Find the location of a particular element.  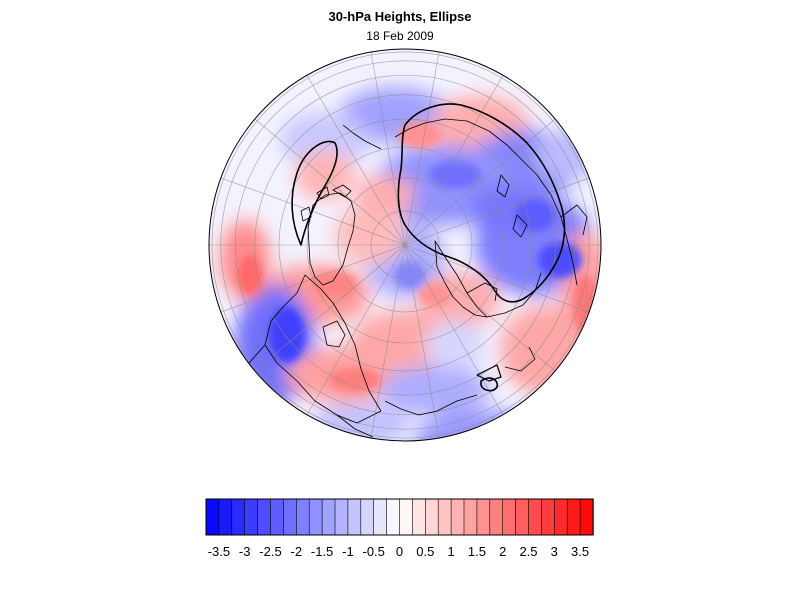

colorbar-tick-label: 0.5 is located at coordinates (425, 551).